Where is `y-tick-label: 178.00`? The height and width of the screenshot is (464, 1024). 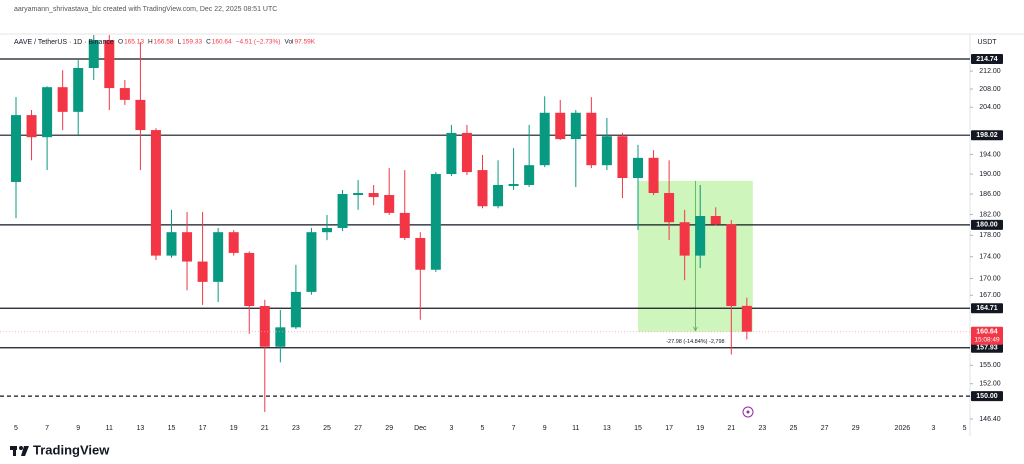 y-tick-label: 178.00 is located at coordinates (990, 235).